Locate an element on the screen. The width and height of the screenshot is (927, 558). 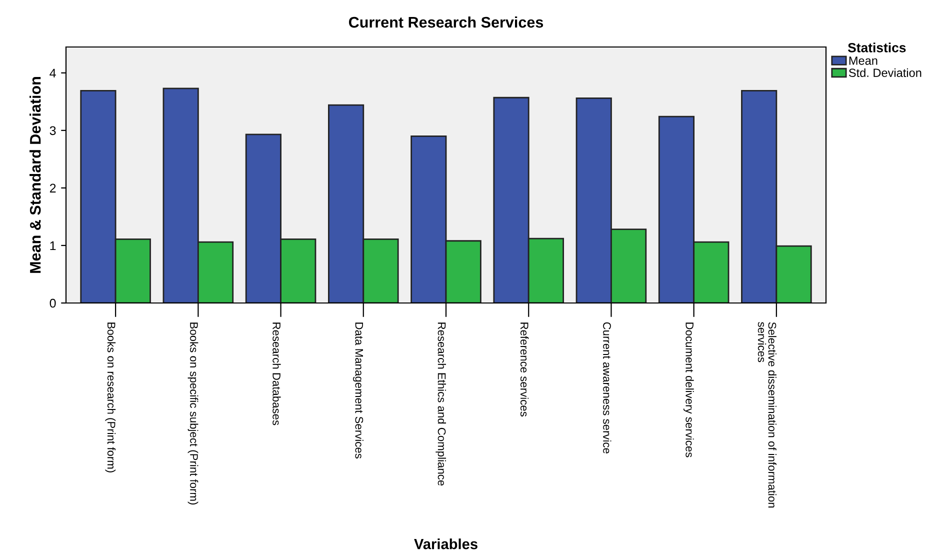
y-tick-label: 1 is located at coordinates (53, 245).